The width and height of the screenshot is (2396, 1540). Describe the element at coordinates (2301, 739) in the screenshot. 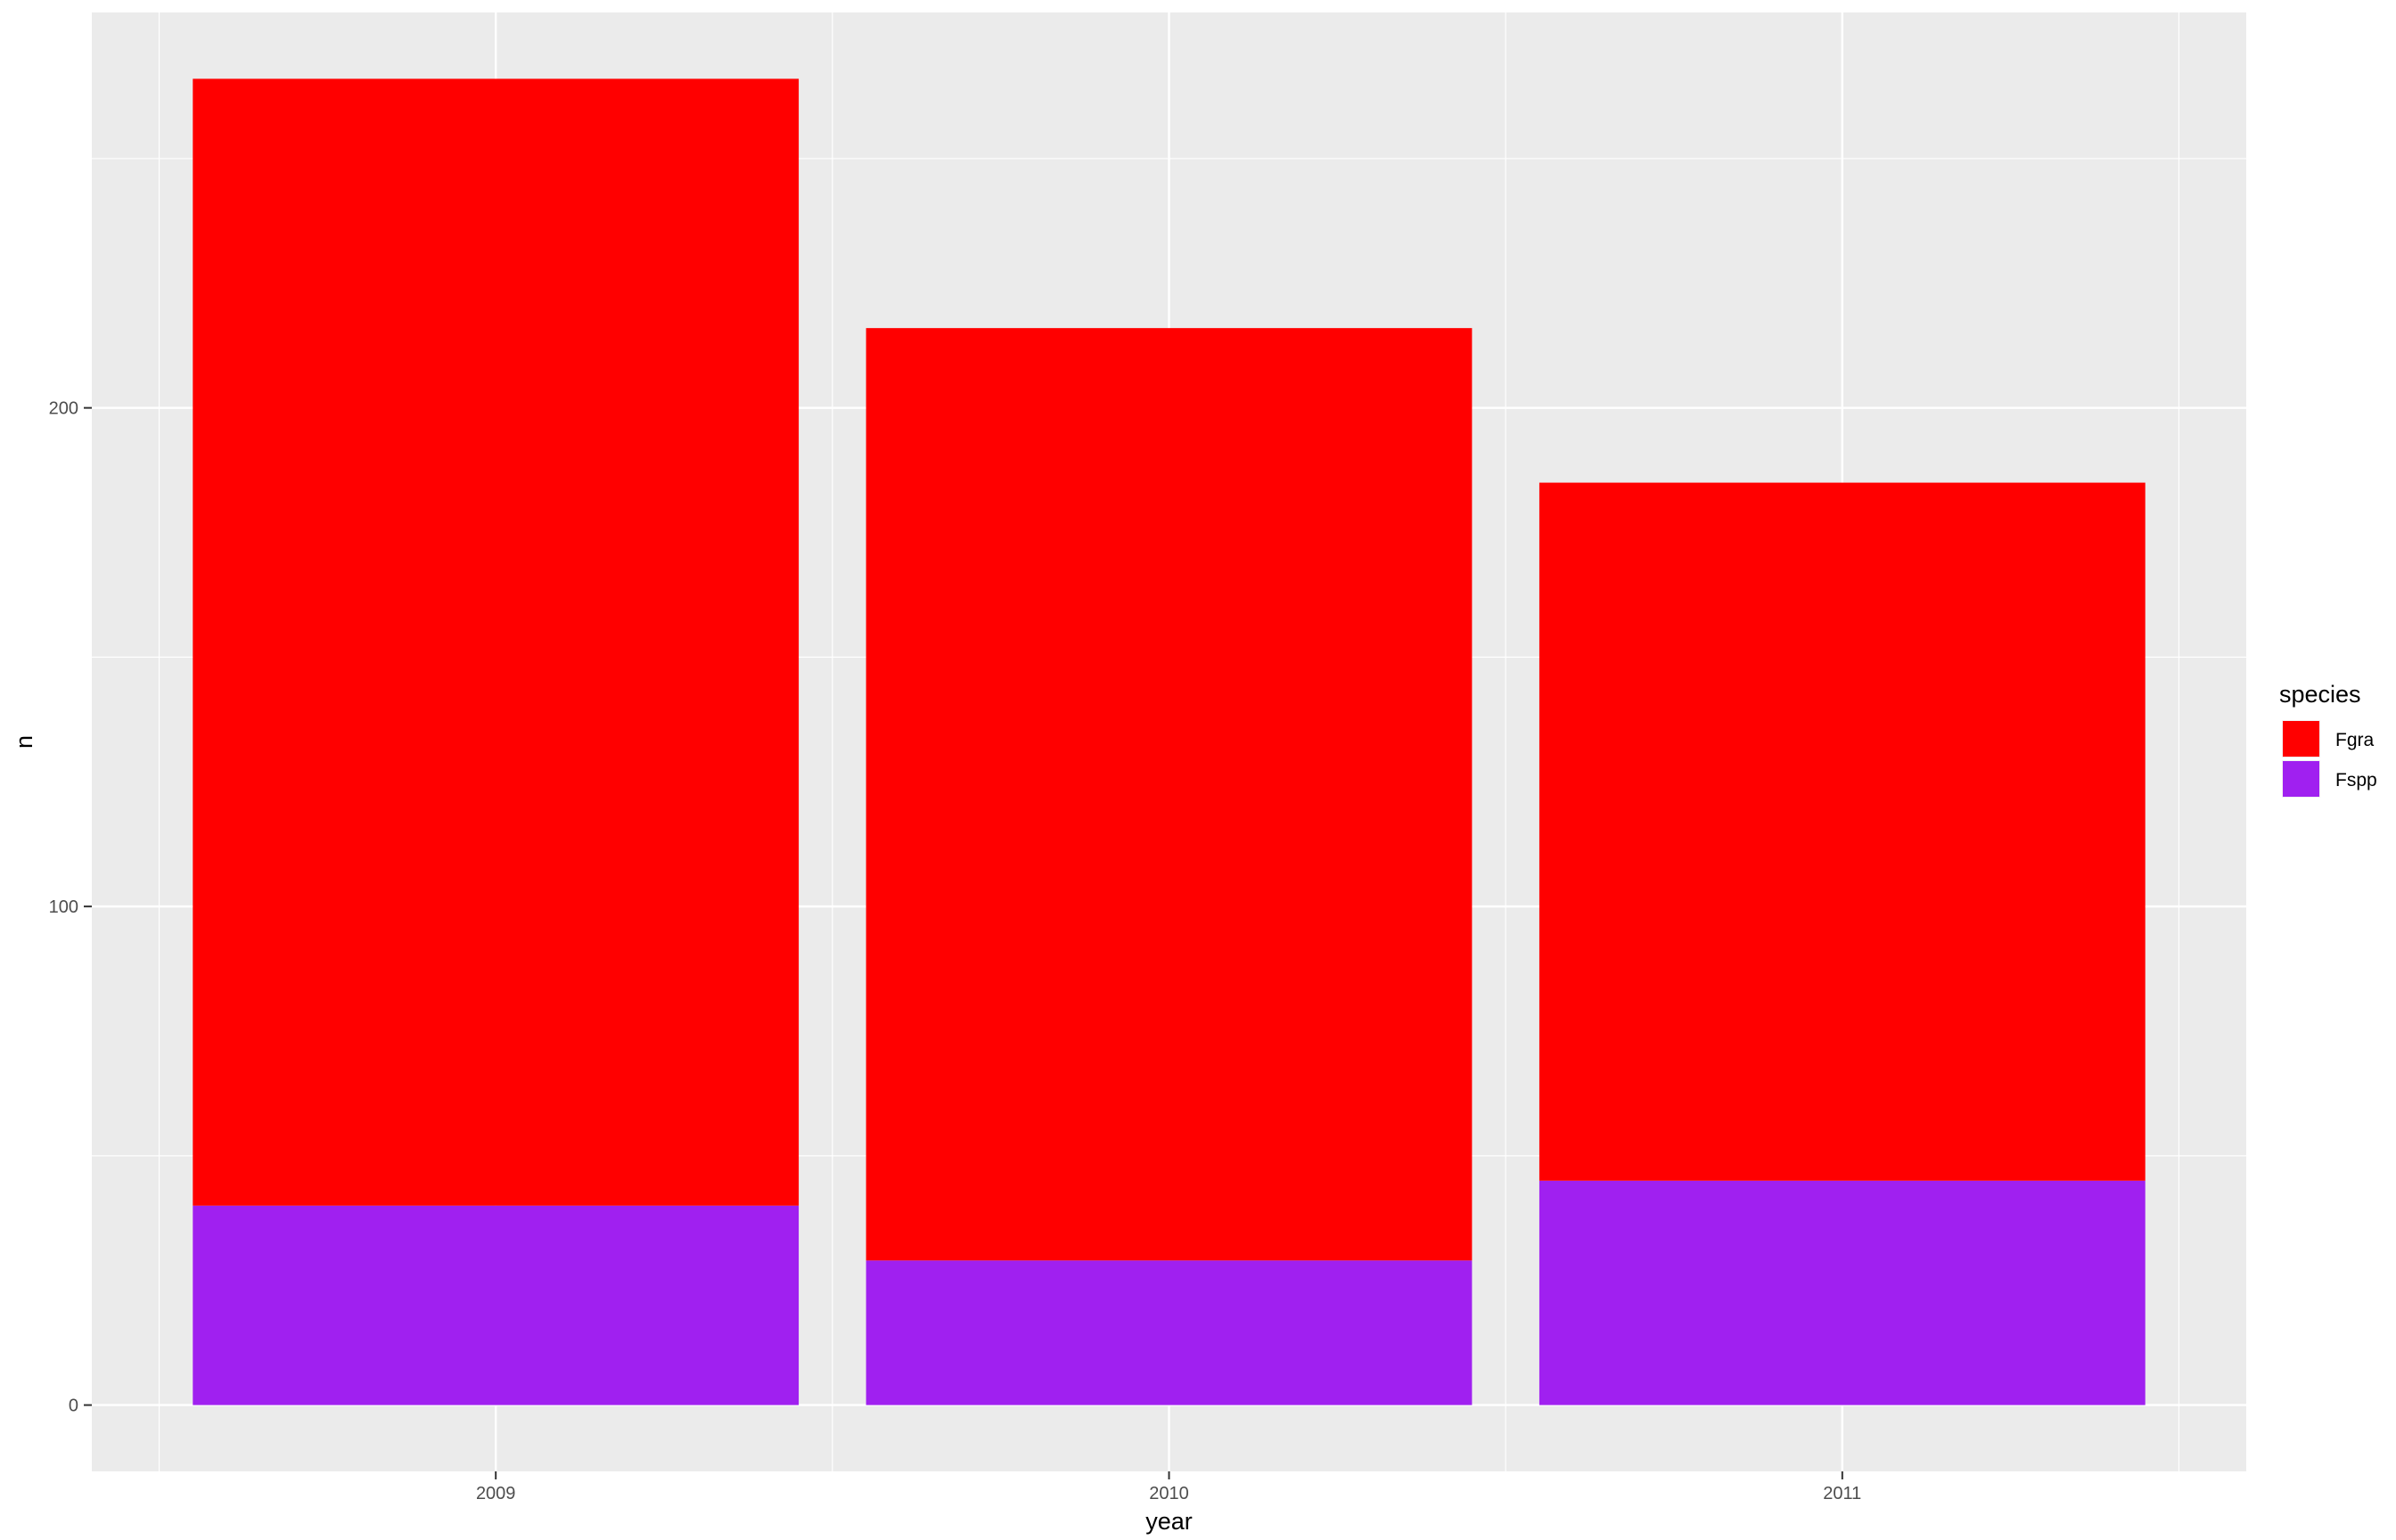

I see `legend-swatch-fgra` at that location.